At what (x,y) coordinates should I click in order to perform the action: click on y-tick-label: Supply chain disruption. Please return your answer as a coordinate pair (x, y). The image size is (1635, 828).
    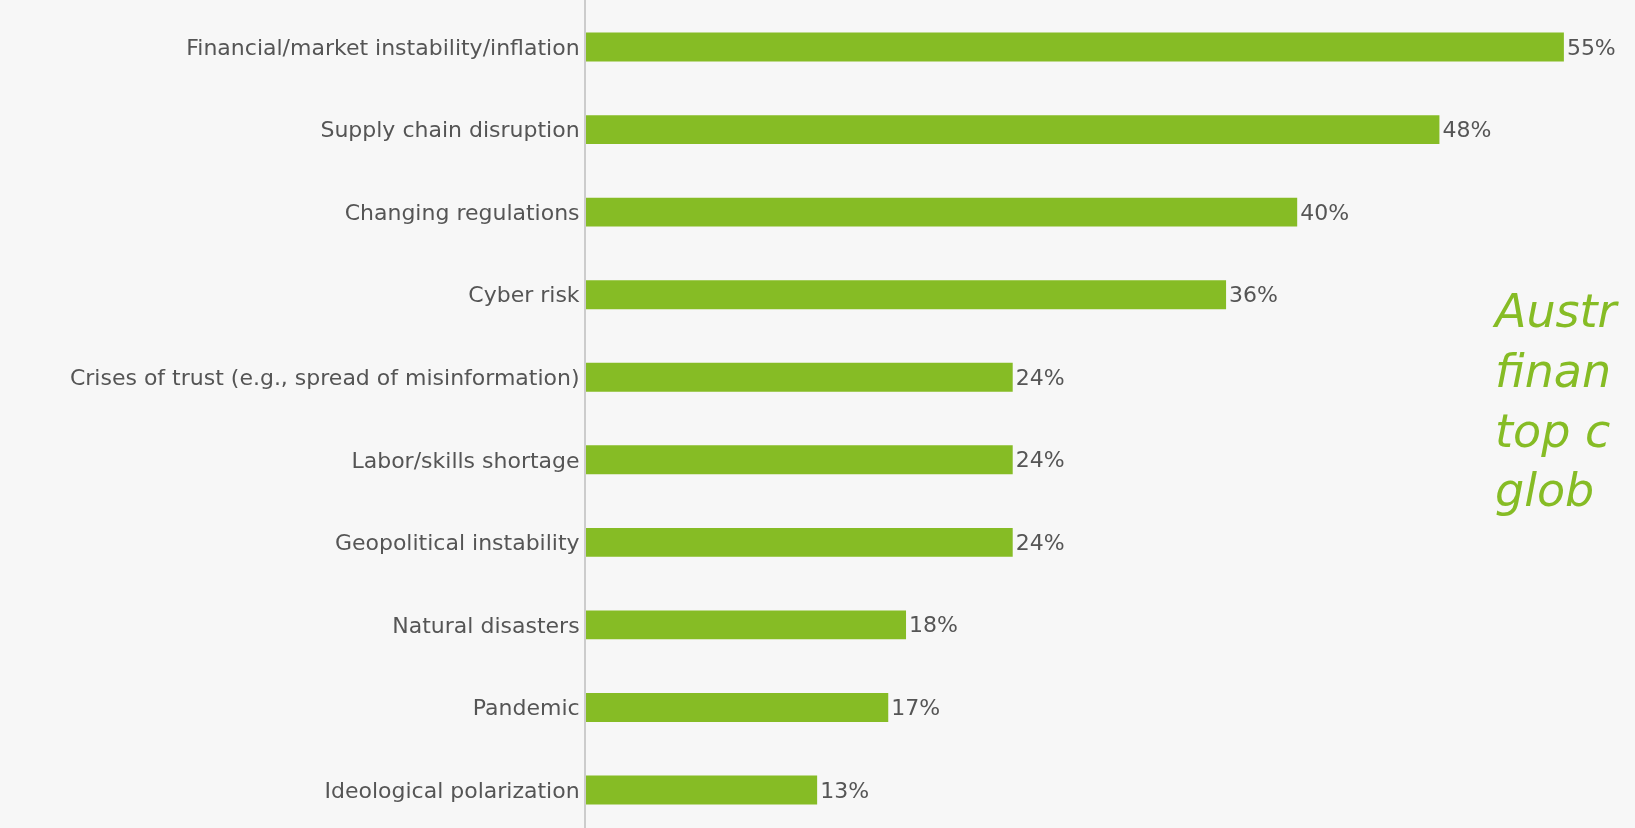
    Looking at the image, I should click on (450, 130).